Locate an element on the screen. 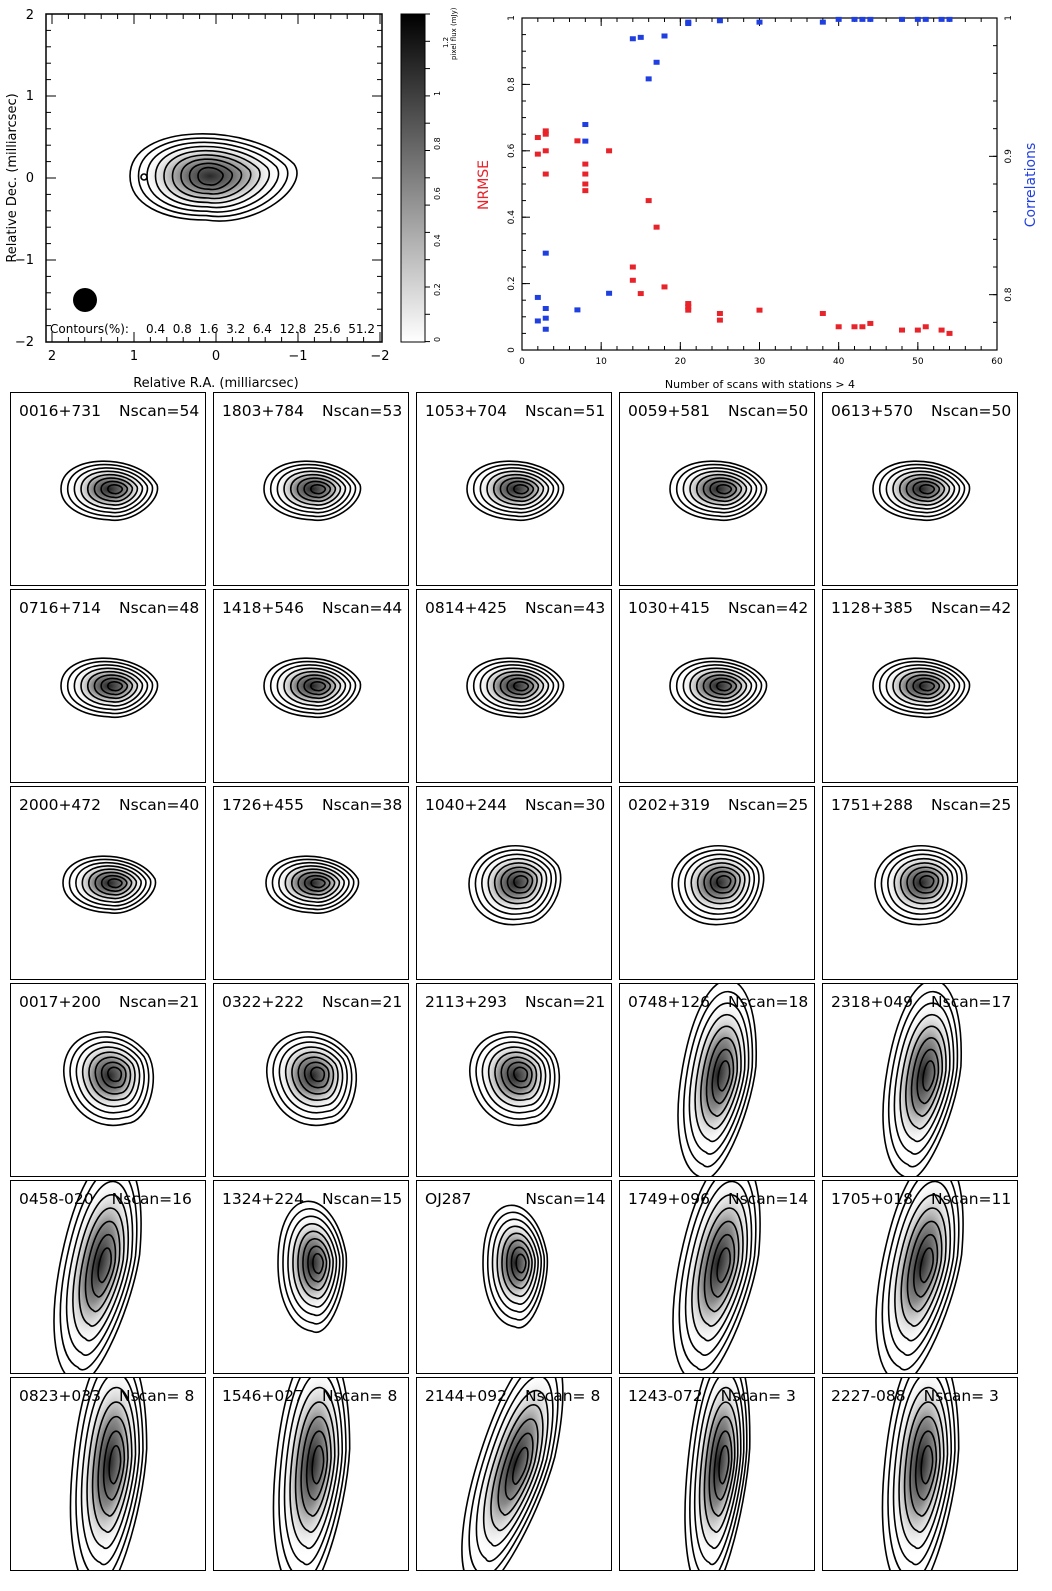  nscan-value: Nscan= 3 is located at coordinates (961, 1396).